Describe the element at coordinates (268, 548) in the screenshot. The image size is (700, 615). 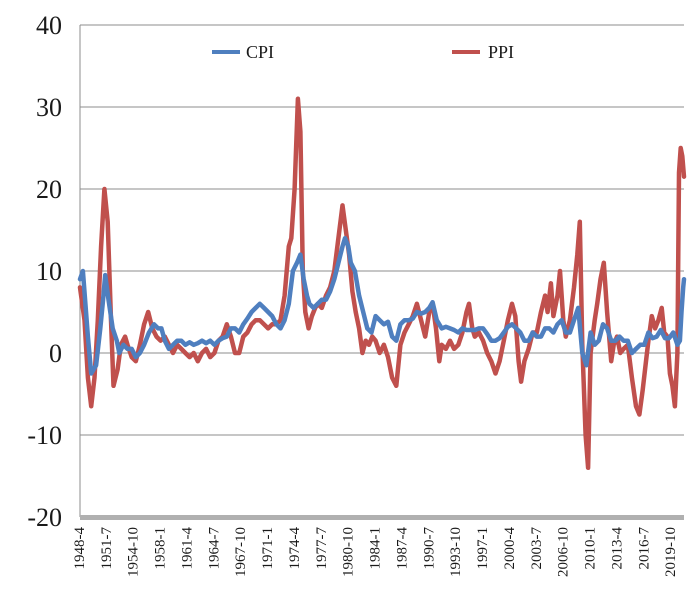
I see `x-tick-label: 1971-1` at that location.